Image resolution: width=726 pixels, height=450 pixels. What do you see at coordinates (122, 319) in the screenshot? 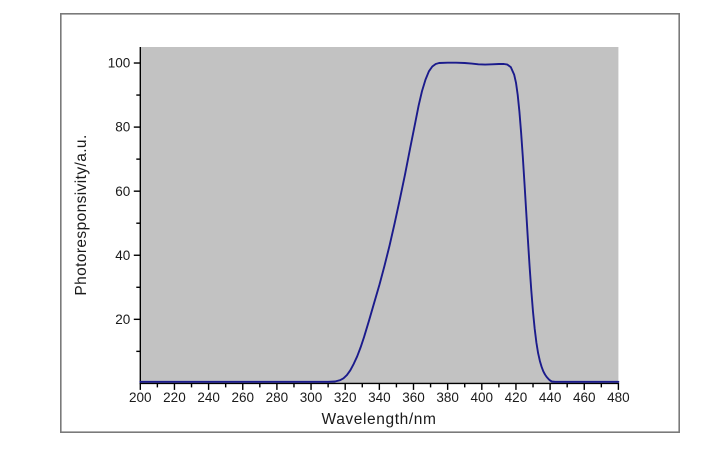
I see `y-tick-label: 20` at bounding box center [122, 319].